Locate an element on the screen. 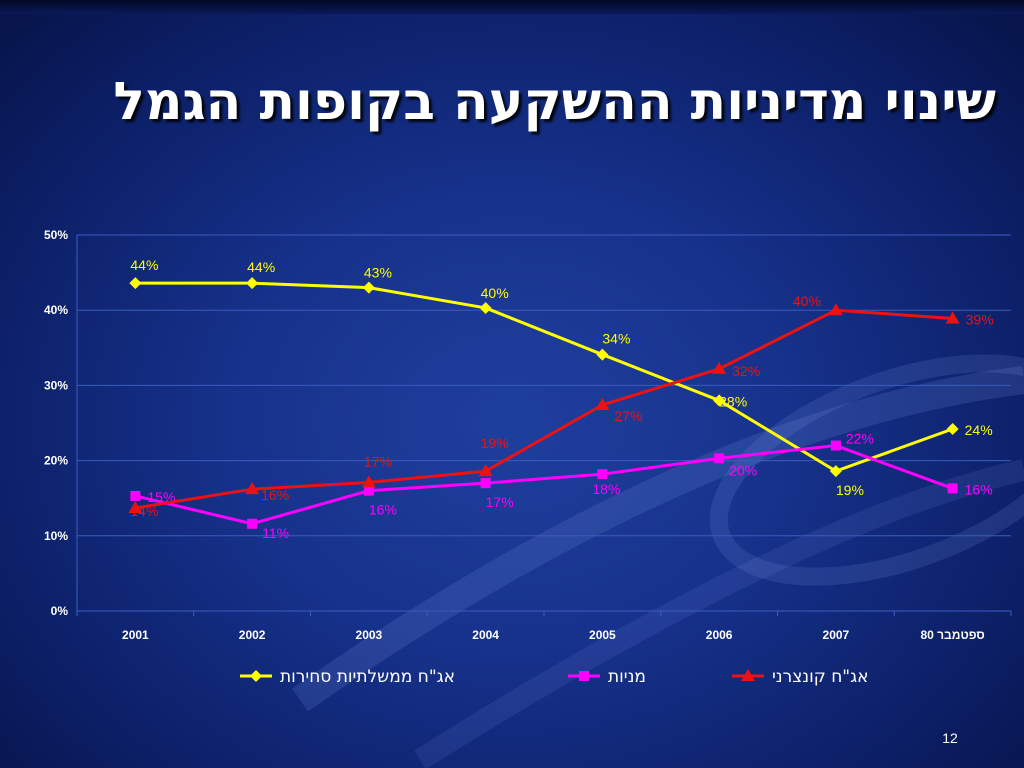 The width and height of the screenshot is (1024, 768). data-label: 22% is located at coordinates (860, 439).